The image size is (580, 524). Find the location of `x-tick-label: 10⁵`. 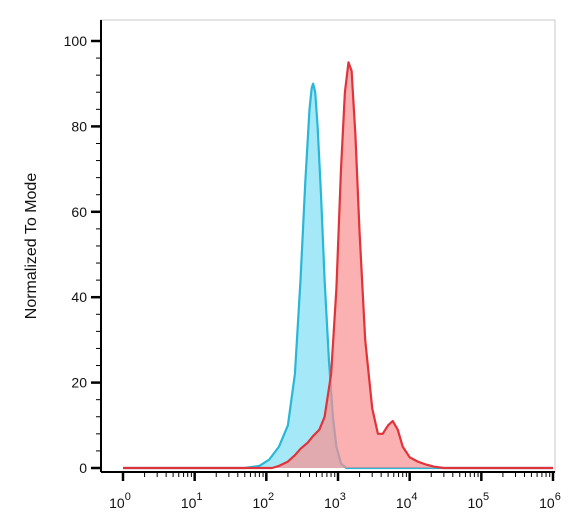

x-tick-label: 10⁵ is located at coordinates (478, 501).